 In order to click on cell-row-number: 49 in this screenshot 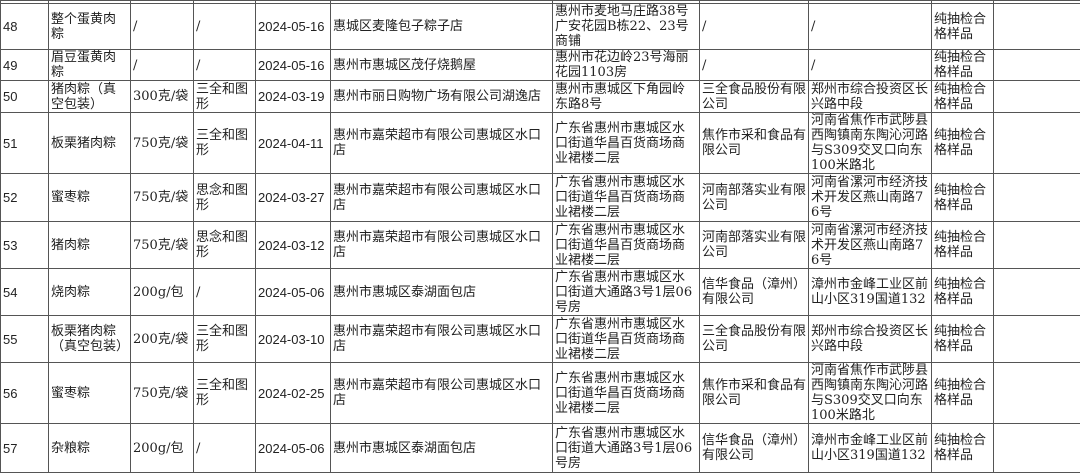, I will do `click(24, 65)`.